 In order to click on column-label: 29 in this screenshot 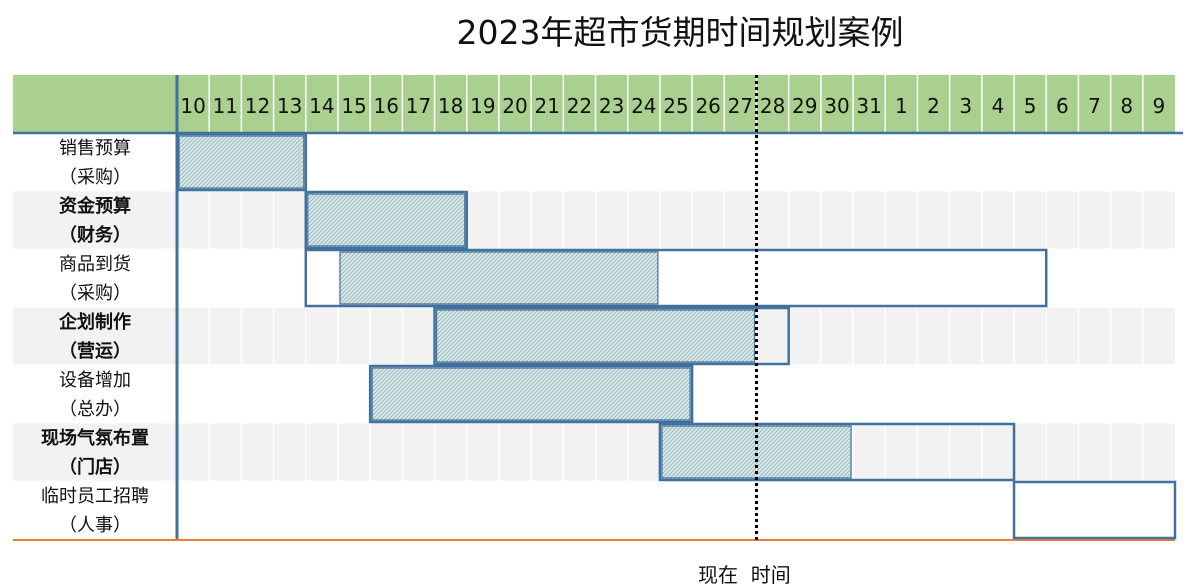, I will do `click(804, 106)`.